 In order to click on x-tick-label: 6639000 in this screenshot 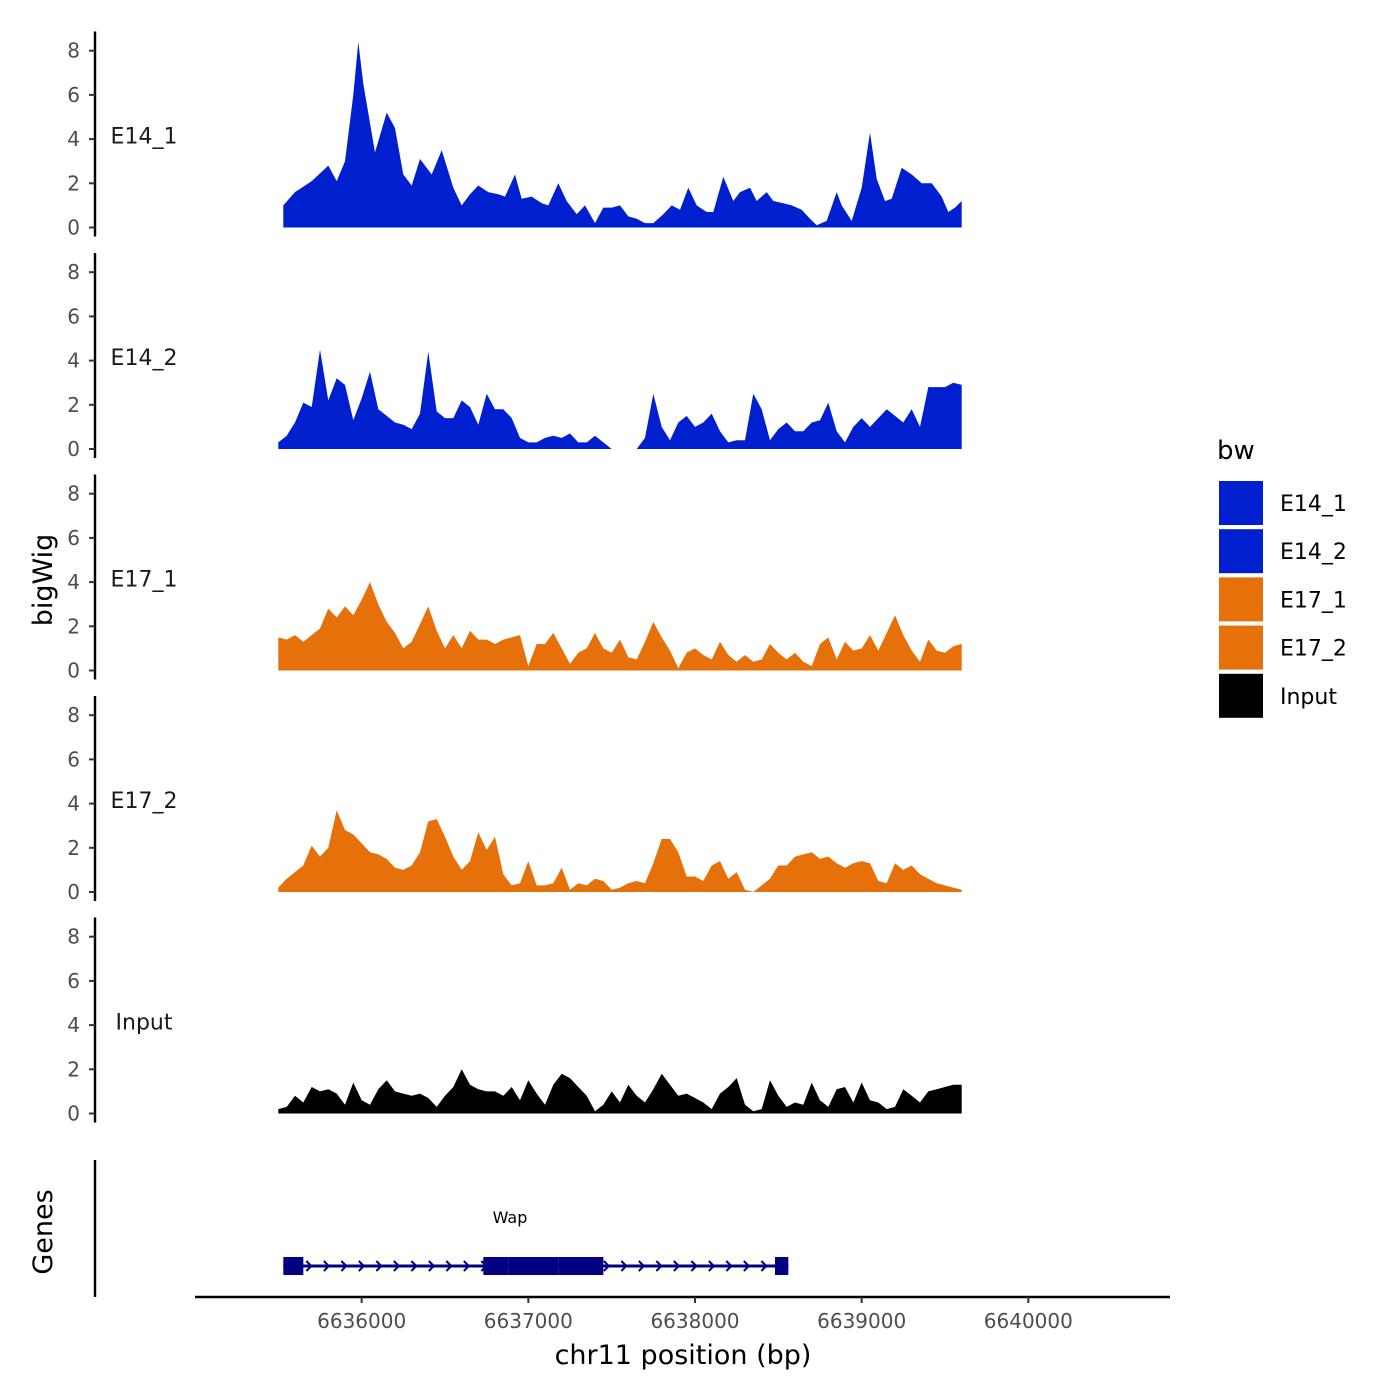, I will do `click(861, 1321)`.